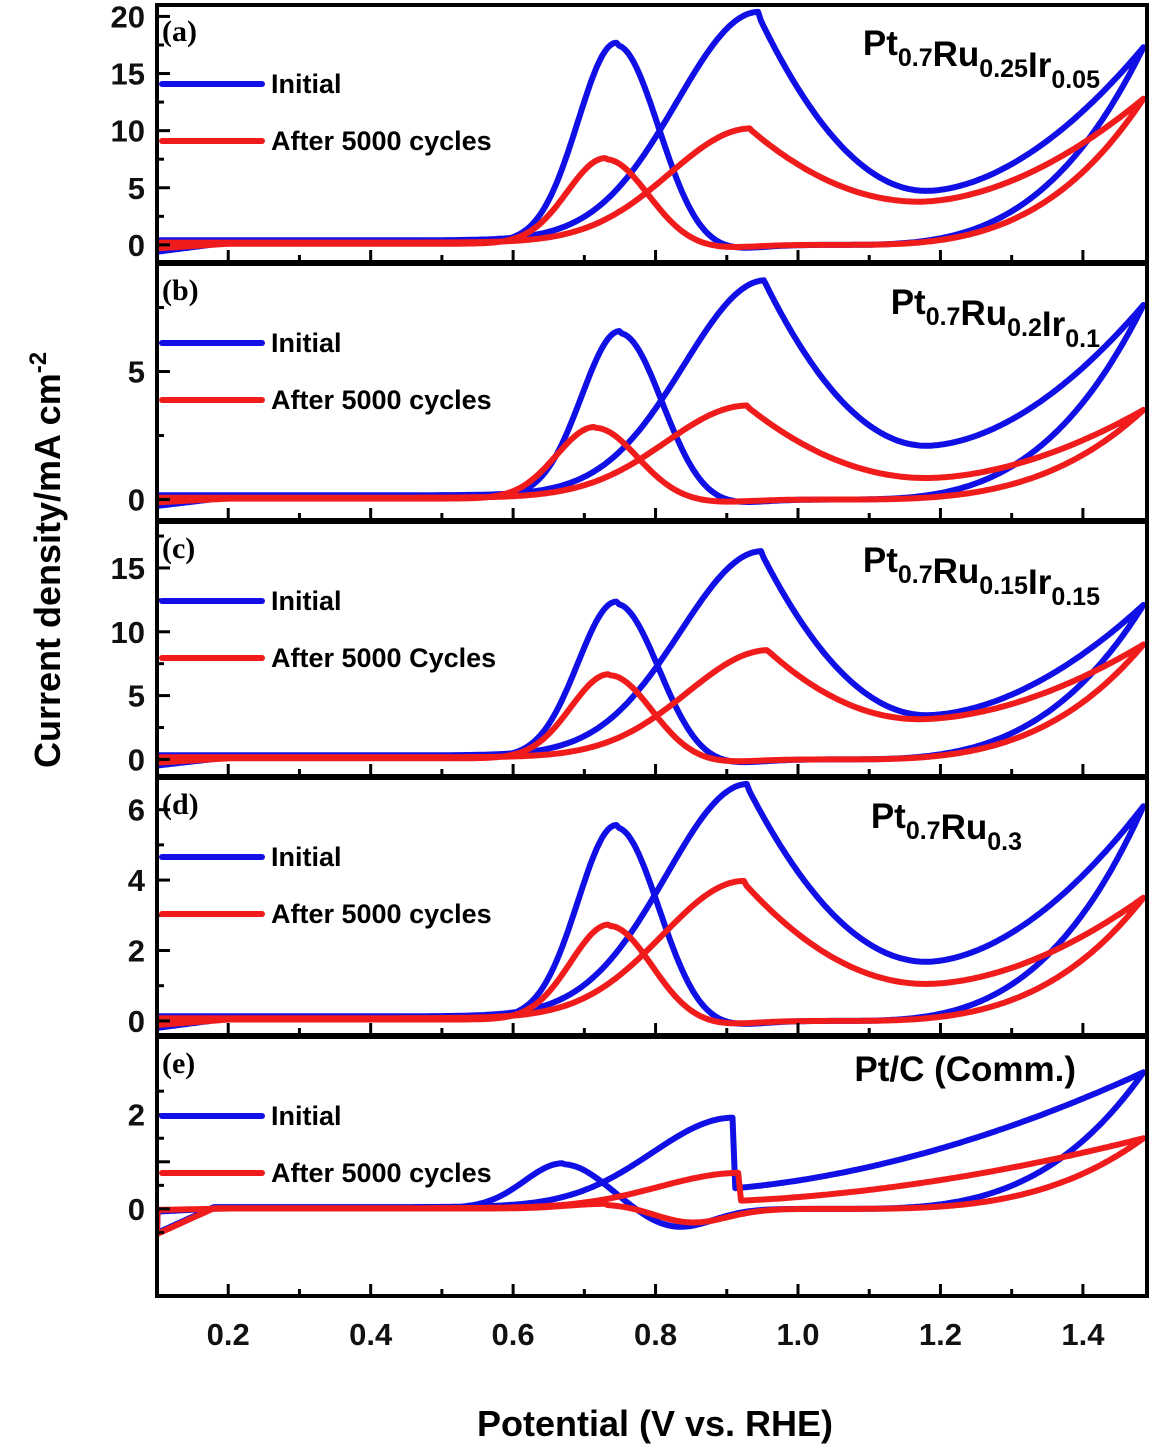  I want to click on panel-letter: (b), so click(180, 290).